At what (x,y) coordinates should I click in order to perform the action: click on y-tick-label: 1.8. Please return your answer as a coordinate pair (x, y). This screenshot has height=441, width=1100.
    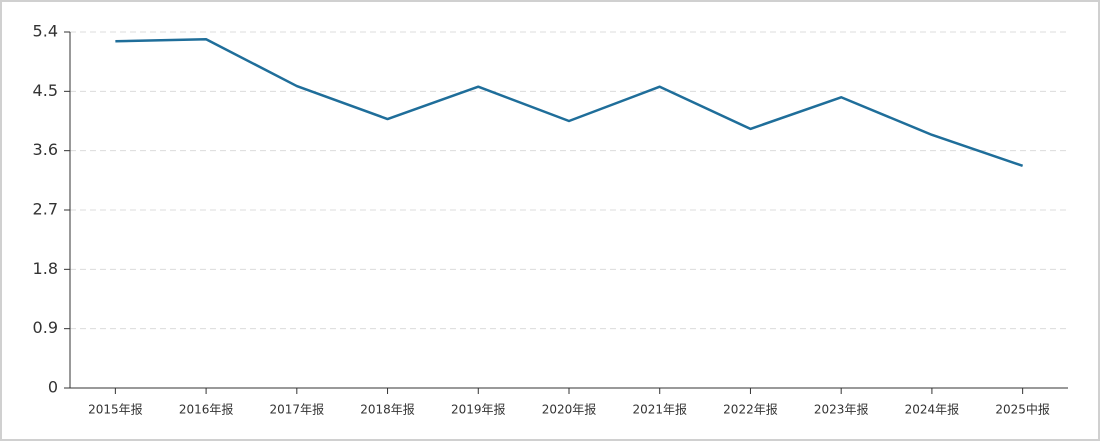
    Looking at the image, I should click on (45, 268).